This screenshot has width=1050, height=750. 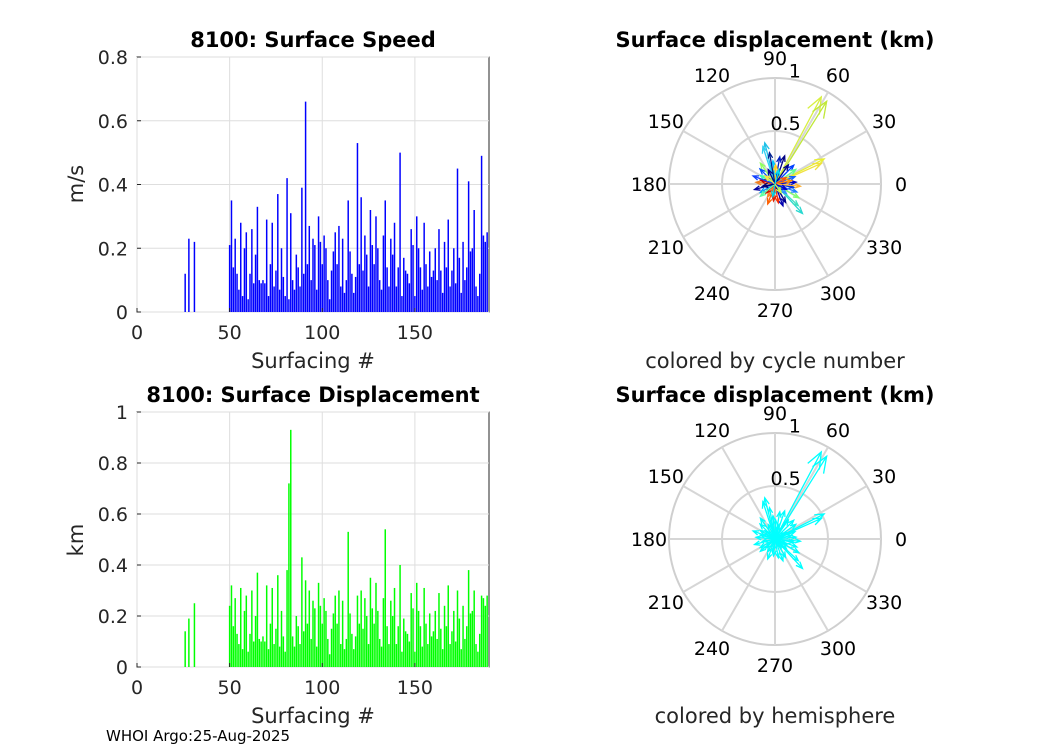 What do you see at coordinates (119, 185) in the screenshot?
I see `speed-y-ticks: 0 0.2 0.4 0.6 0.8` at bounding box center [119, 185].